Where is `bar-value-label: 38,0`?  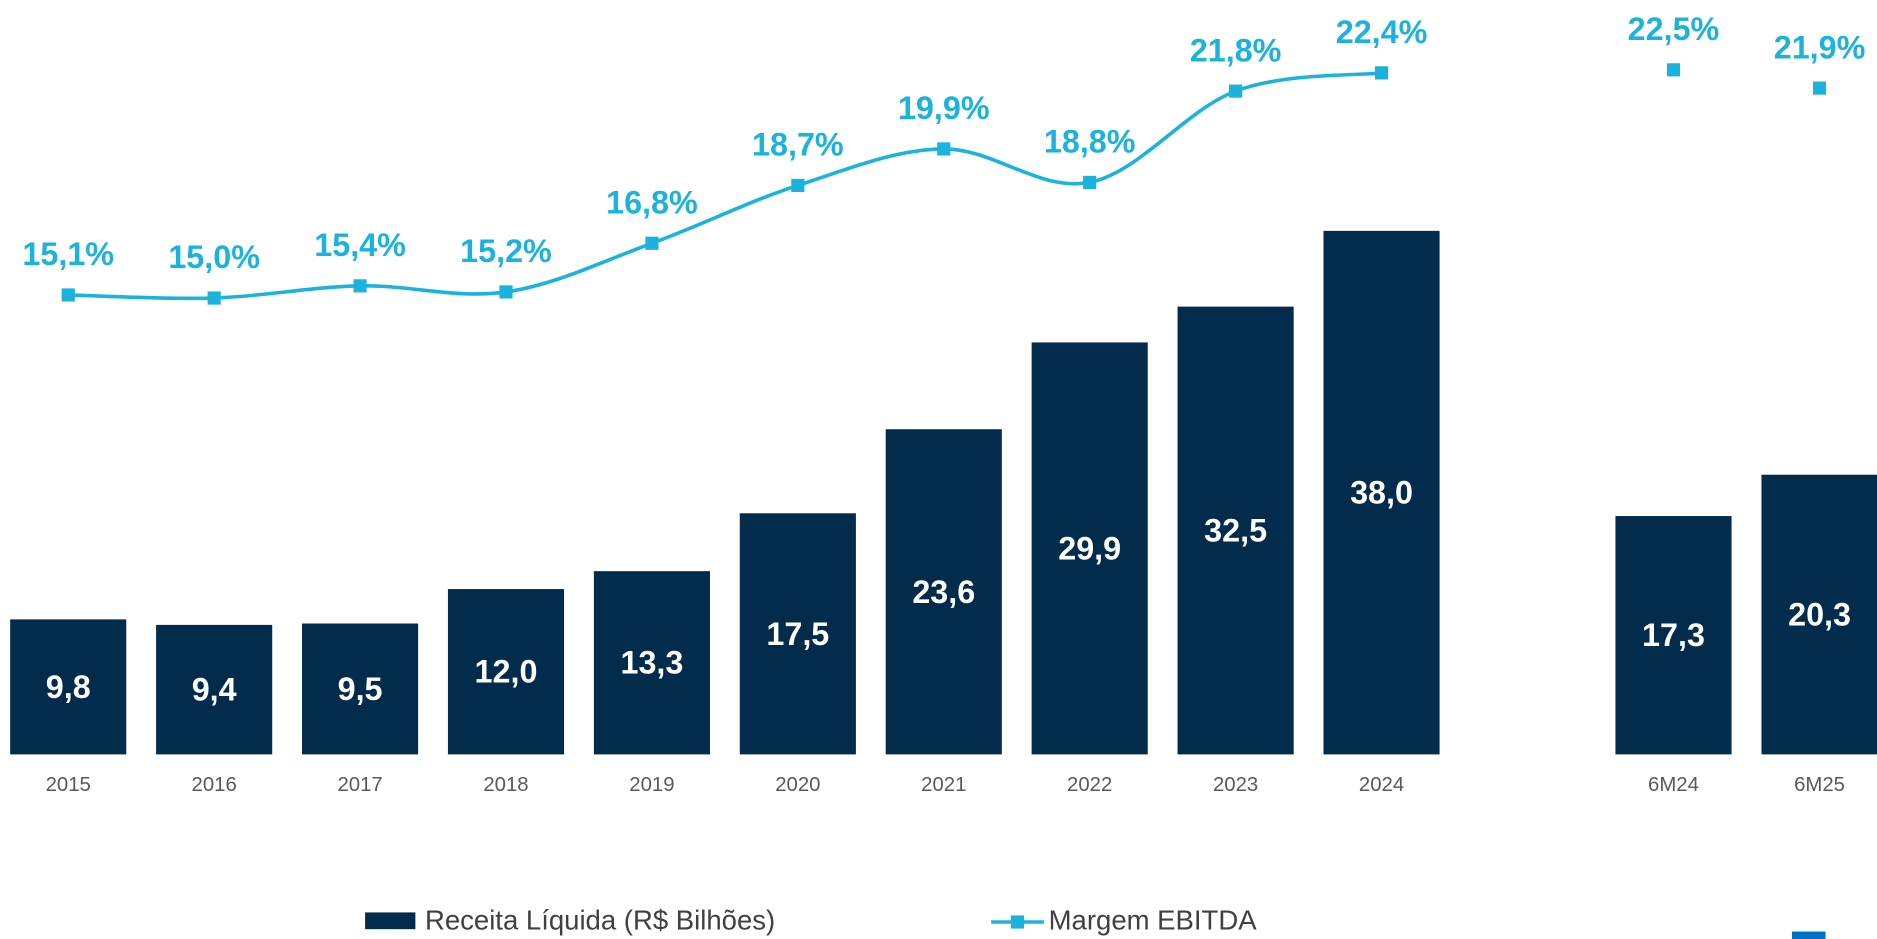 bar-value-label: 38,0 is located at coordinates (1381, 493).